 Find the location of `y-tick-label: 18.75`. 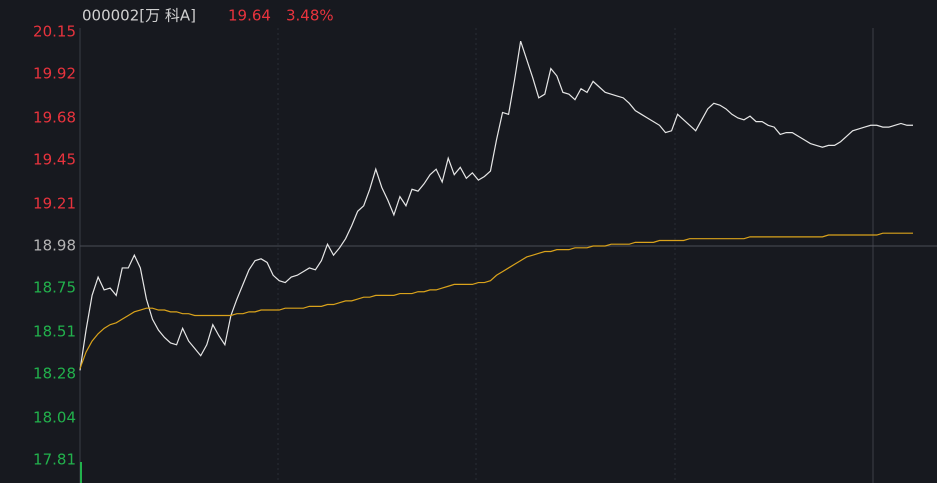

y-tick-label: 18.75 is located at coordinates (54, 288).